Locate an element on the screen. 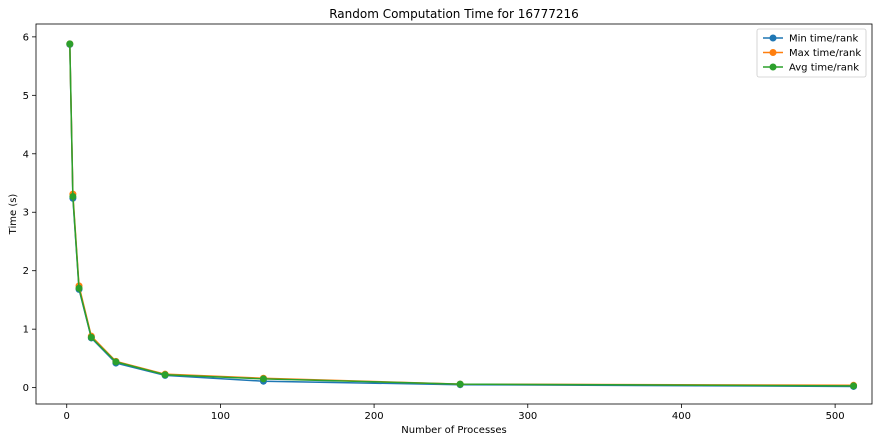 This screenshot has width=878, height=441. legend-item: Min time/rank is located at coordinates (810, 39).